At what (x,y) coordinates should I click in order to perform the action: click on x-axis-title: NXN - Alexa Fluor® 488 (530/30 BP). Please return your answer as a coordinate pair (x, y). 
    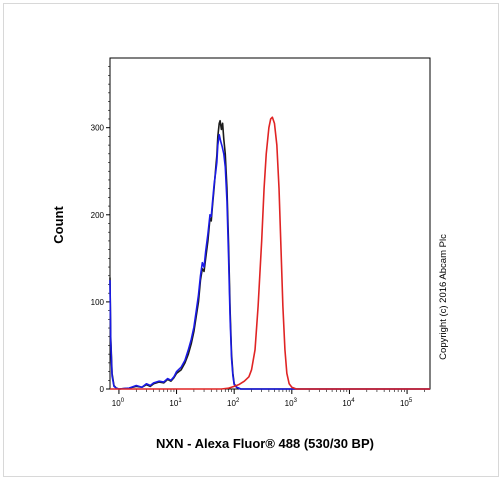
    Looking at the image, I should click on (265, 443).